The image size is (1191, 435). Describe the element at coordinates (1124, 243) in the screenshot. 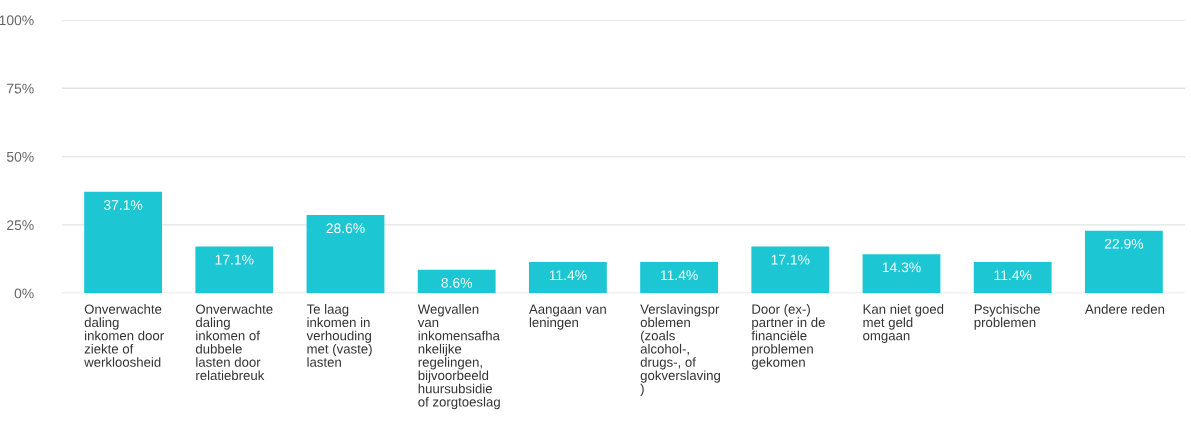

I see `data-label: 22.9%` at that location.